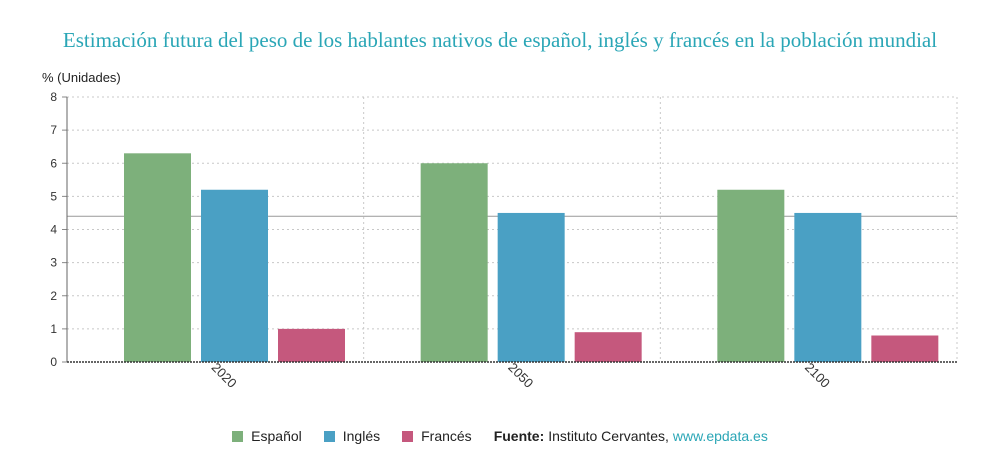 The width and height of the screenshot is (1000, 463). What do you see at coordinates (751, 275) in the screenshot?
I see `bar-español-2100` at bounding box center [751, 275].